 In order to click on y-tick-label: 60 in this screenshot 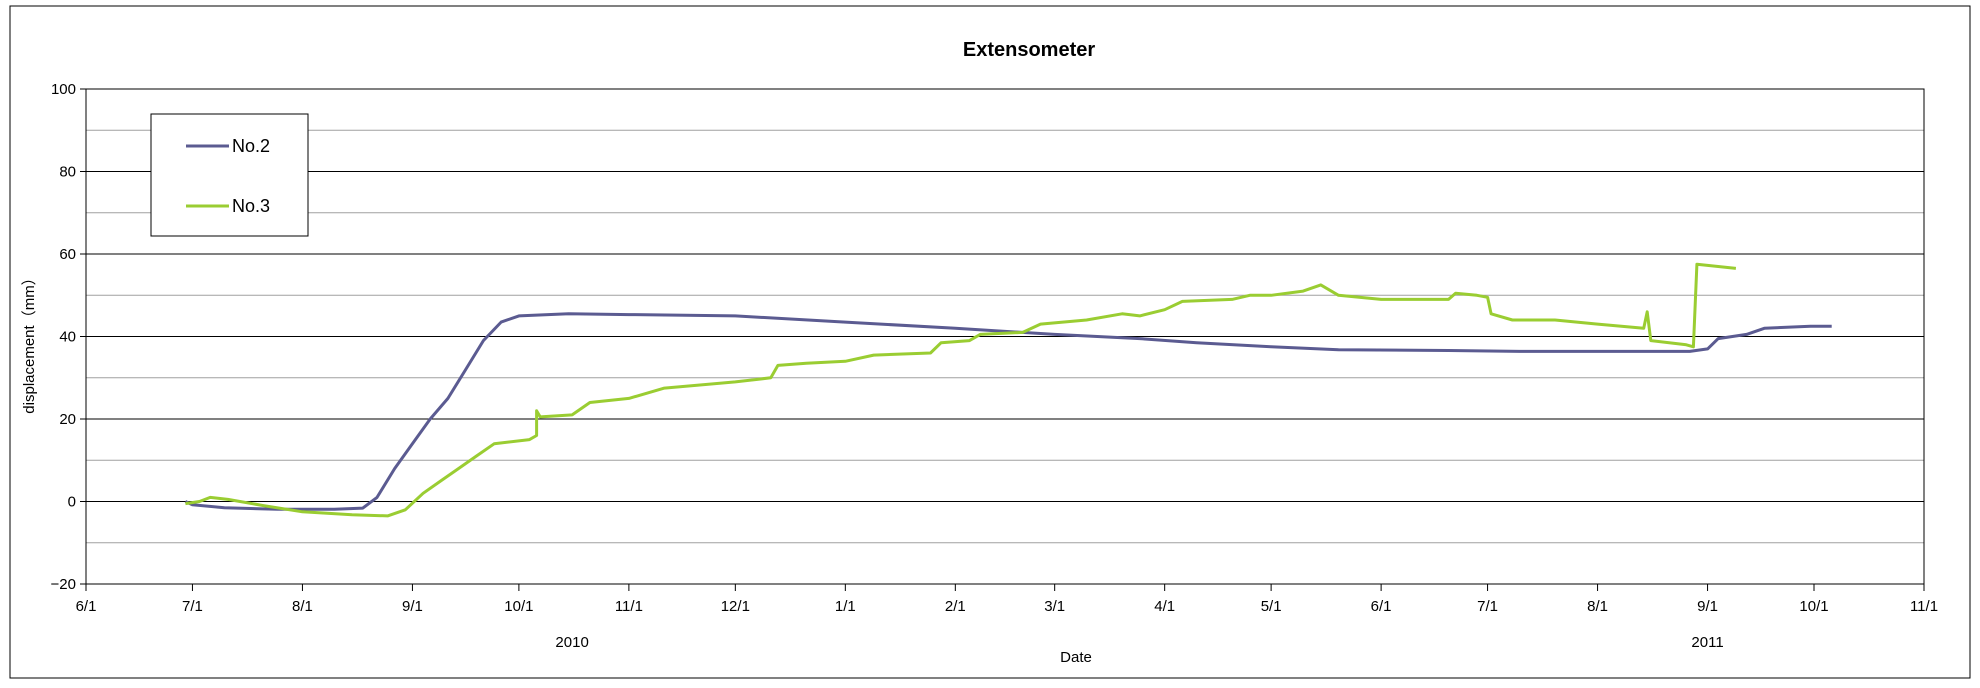, I will do `click(67, 254)`.